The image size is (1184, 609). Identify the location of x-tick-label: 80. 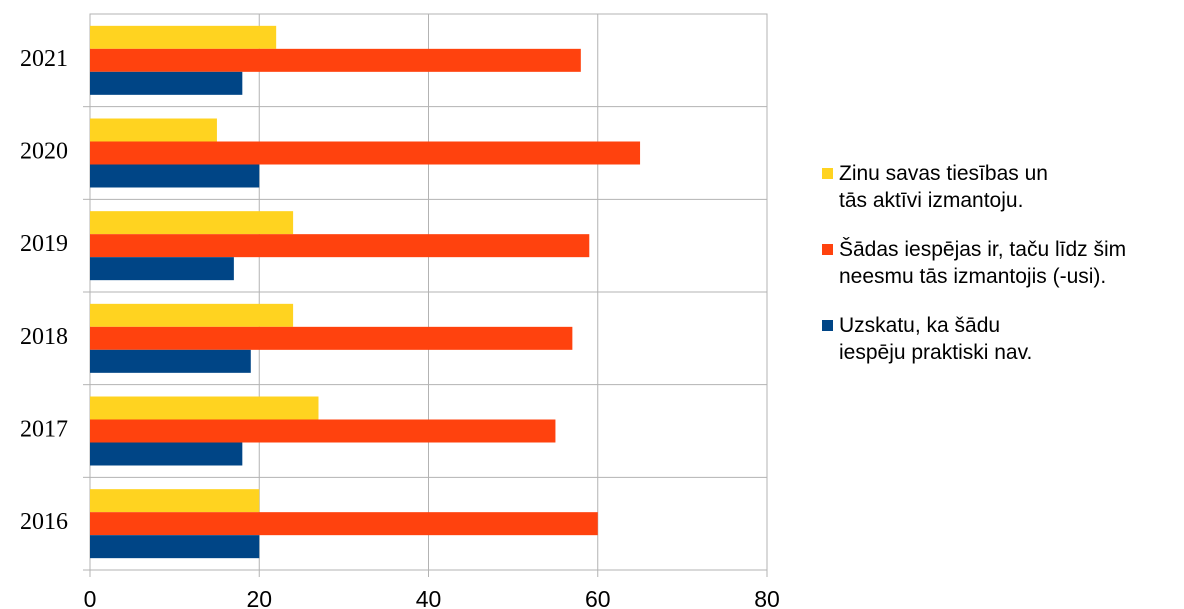
(767, 597).